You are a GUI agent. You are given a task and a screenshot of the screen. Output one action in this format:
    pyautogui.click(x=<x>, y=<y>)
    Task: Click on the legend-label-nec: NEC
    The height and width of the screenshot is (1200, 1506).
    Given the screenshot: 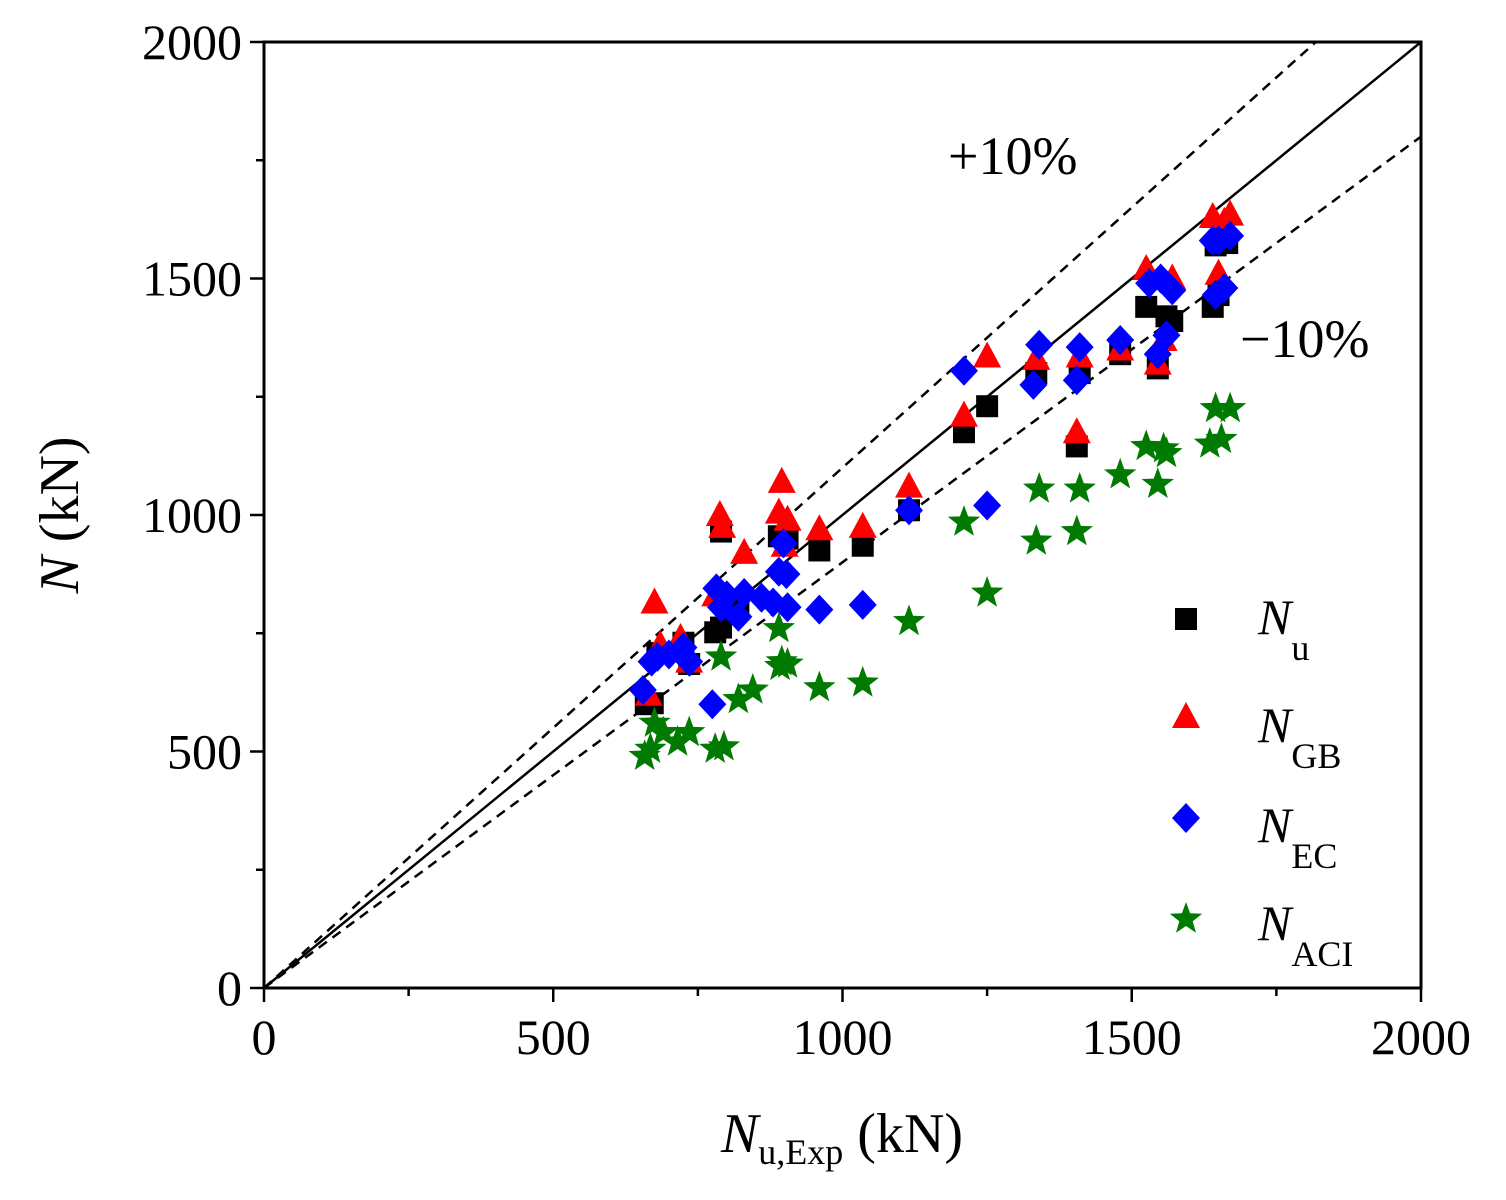 What is the action you would take?
    pyautogui.click(x=1297, y=836)
    